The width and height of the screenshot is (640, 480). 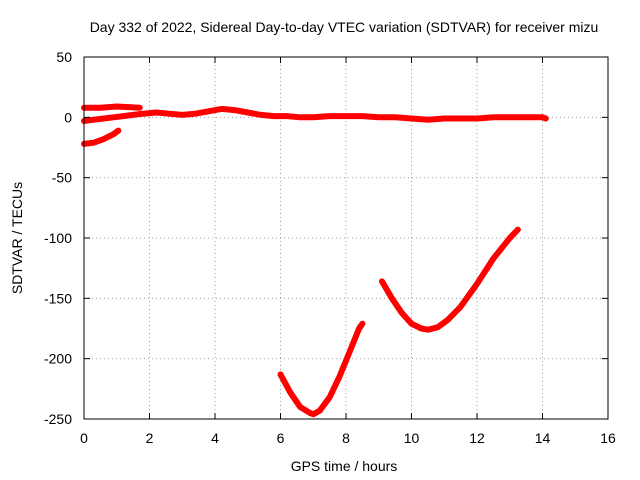 What do you see at coordinates (281, 438) in the screenshot?
I see `x-tick-label: 6` at bounding box center [281, 438].